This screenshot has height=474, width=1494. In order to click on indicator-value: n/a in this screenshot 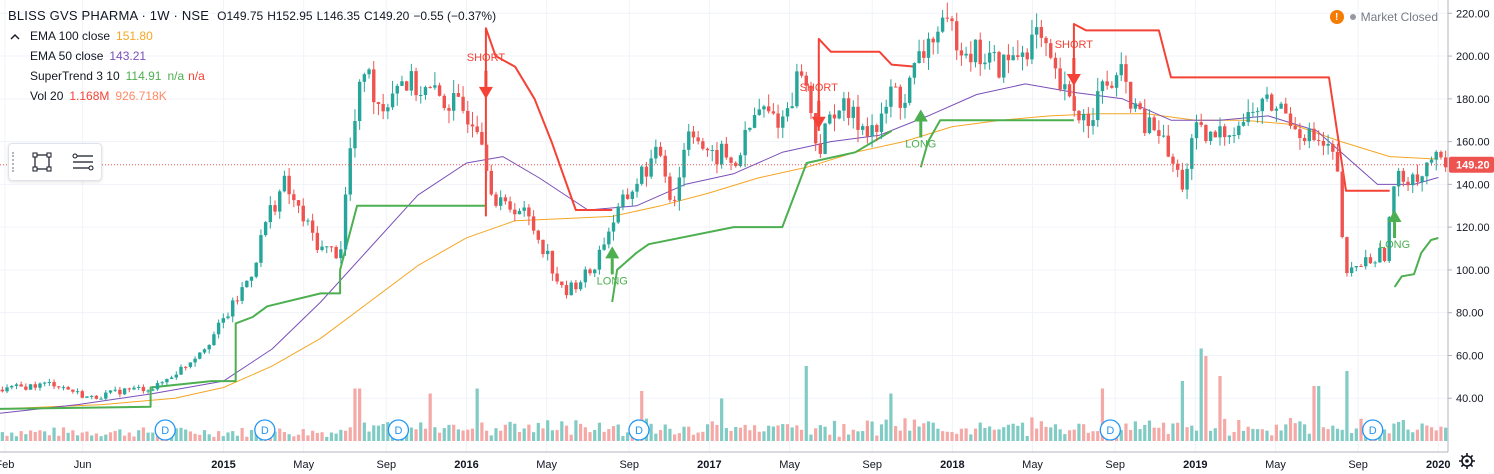, I will do `click(196, 76)`.